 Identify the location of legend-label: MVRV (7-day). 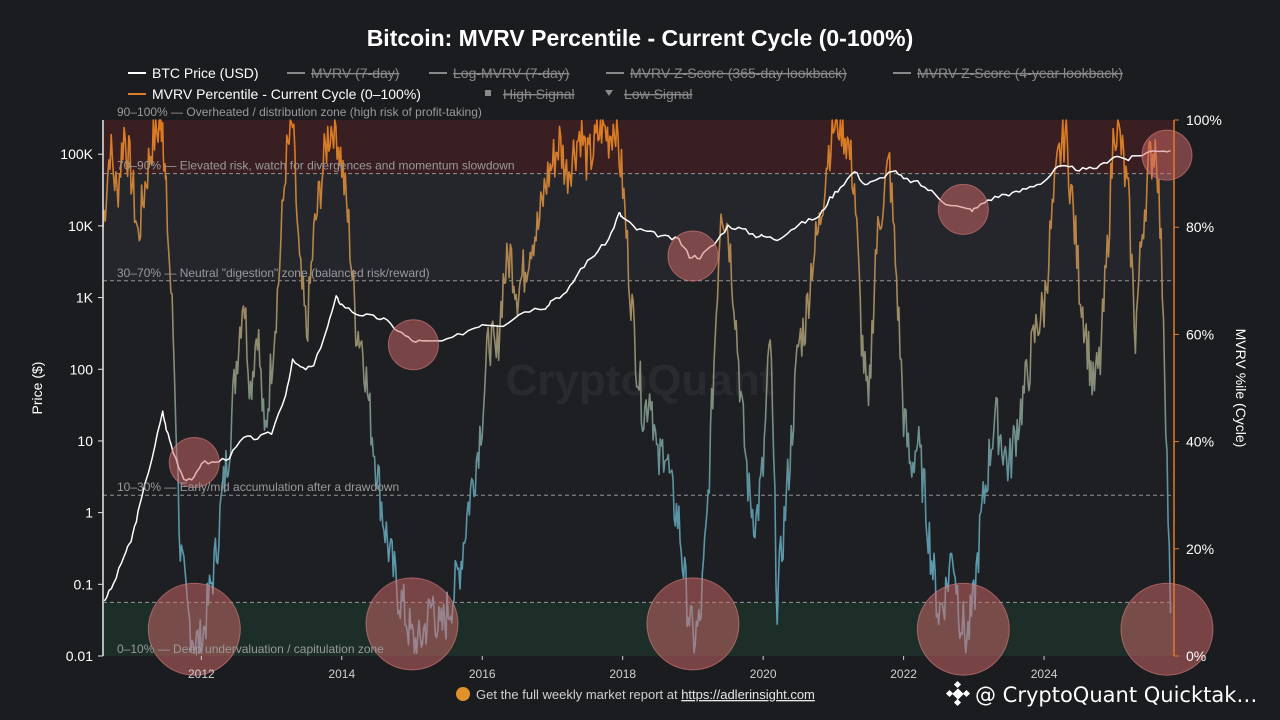
(355, 73).